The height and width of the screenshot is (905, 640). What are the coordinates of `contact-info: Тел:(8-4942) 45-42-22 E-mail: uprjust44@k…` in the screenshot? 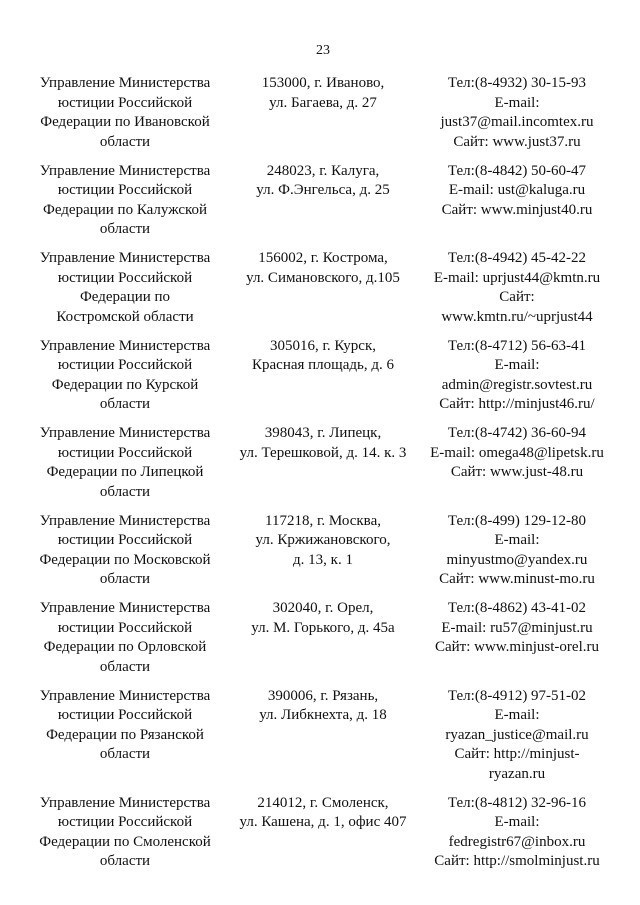 It's located at (517, 288).